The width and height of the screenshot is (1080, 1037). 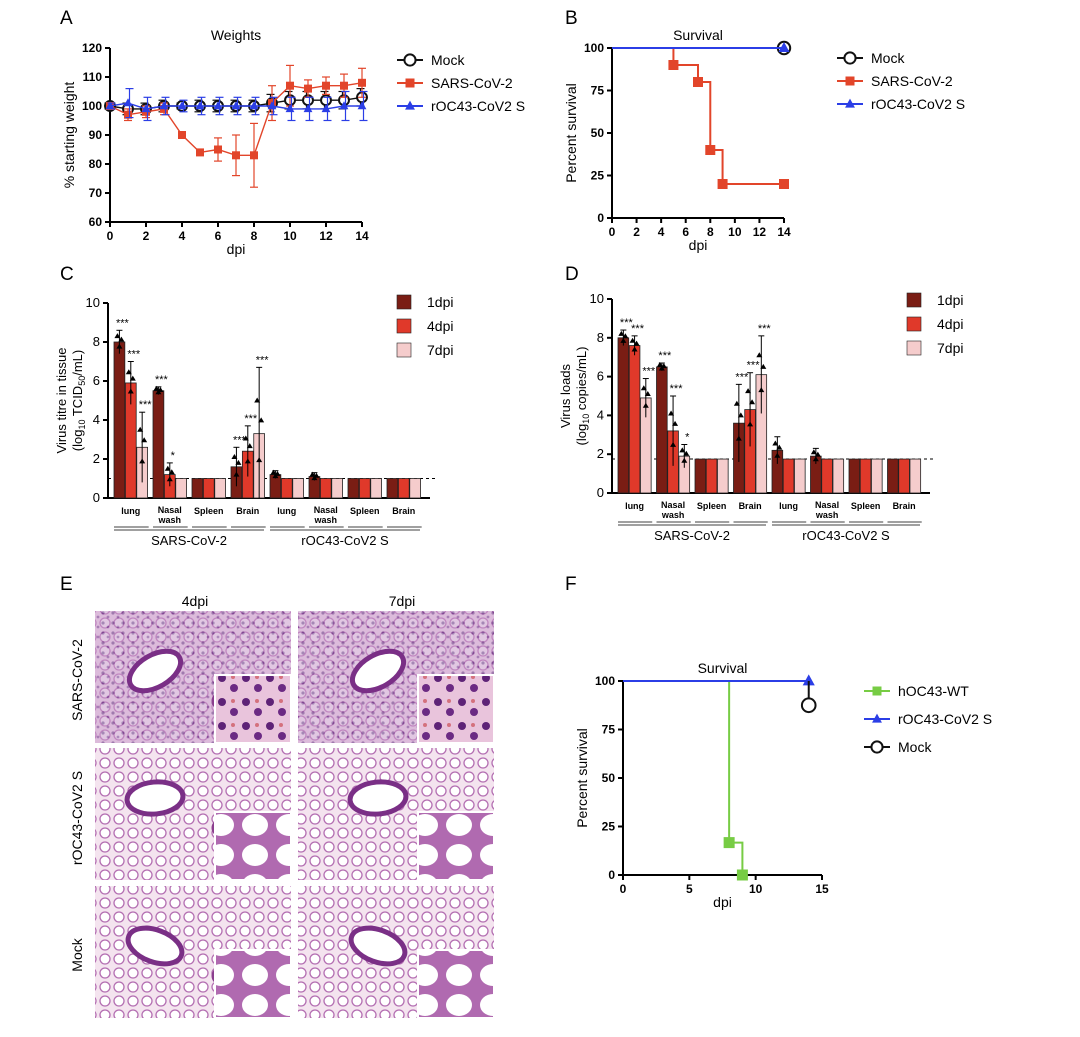 What do you see at coordinates (600, 414) in the screenshot?
I see `y-tick-label: 4` at bounding box center [600, 414].